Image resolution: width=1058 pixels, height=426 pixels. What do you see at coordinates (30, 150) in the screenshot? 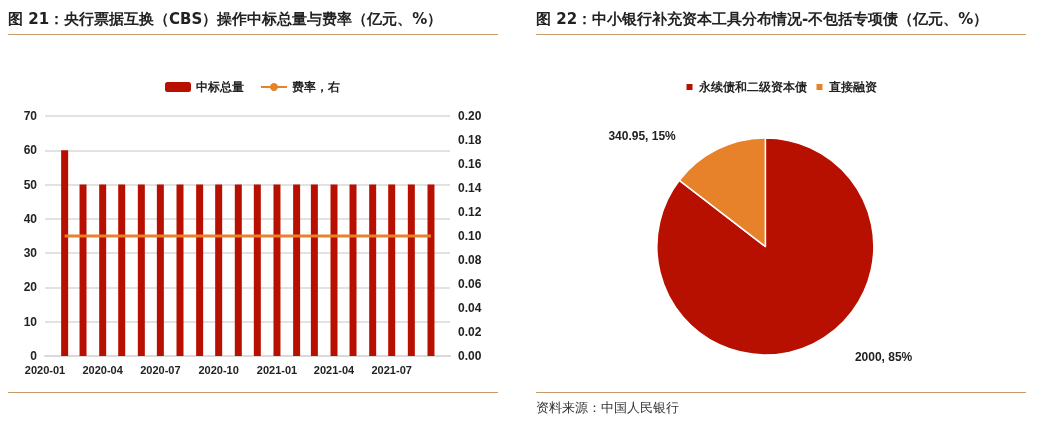
I see `y-tick-label: 60` at bounding box center [30, 150].